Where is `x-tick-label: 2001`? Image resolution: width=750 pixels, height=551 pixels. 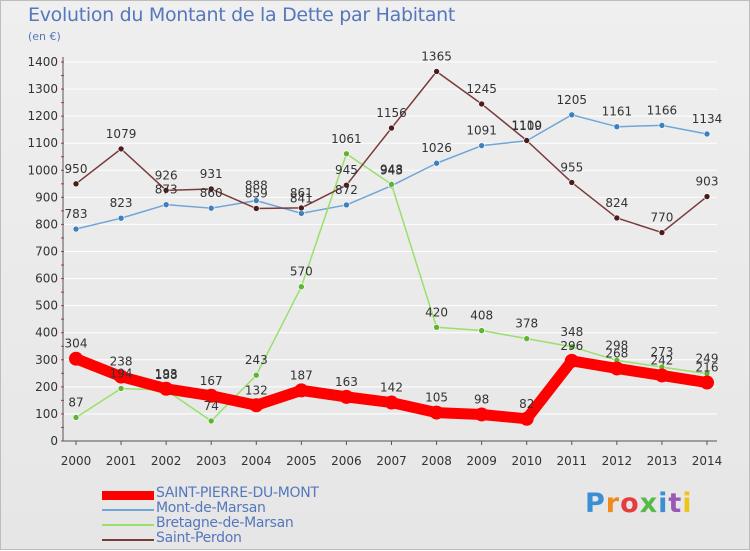
x-tick-label: 2001 is located at coordinates (121, 461).